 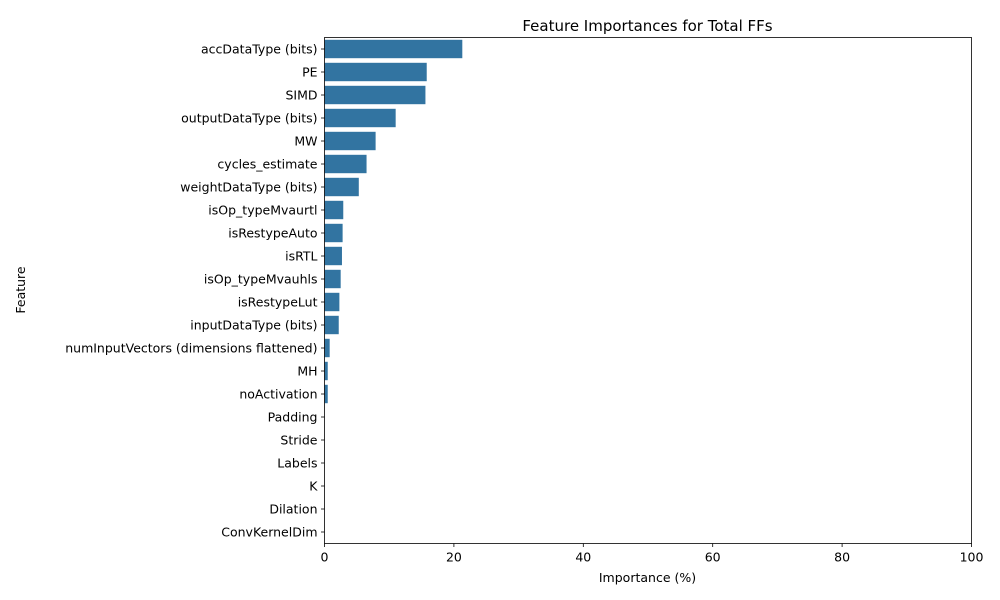 I want to click on y-tick-label: SIMD, so click(x=301, y=95).